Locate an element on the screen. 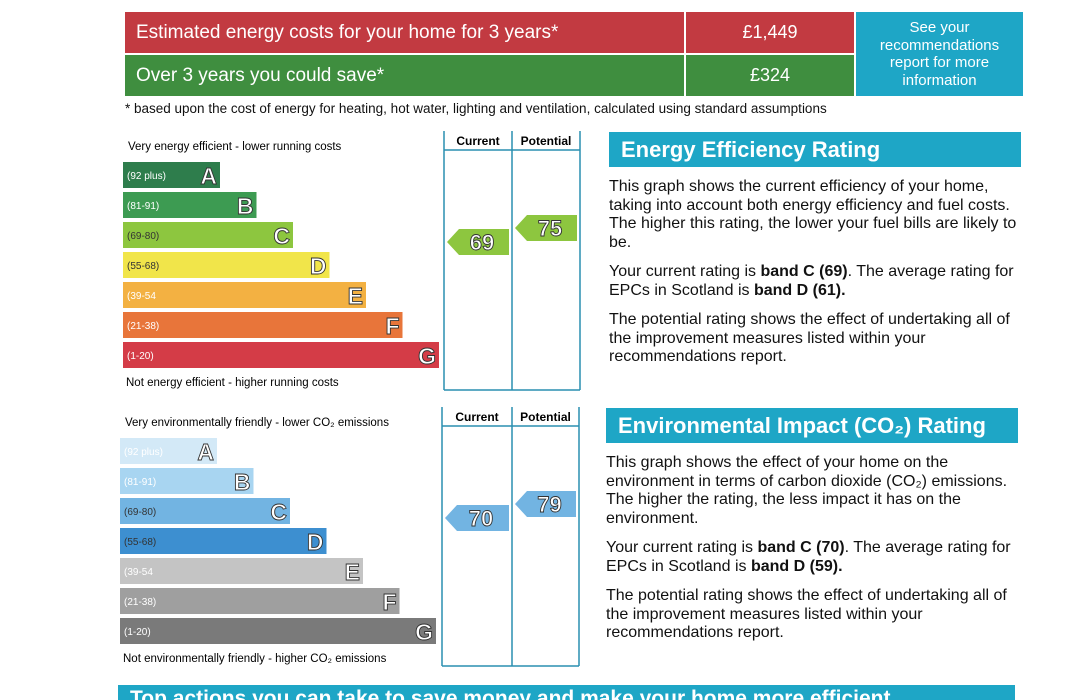 Image resolution: width=1080 pixels, height=700 pixels. panel-title: Environmental Impact (CO₂) Rating is located at coordinates (812, 425).